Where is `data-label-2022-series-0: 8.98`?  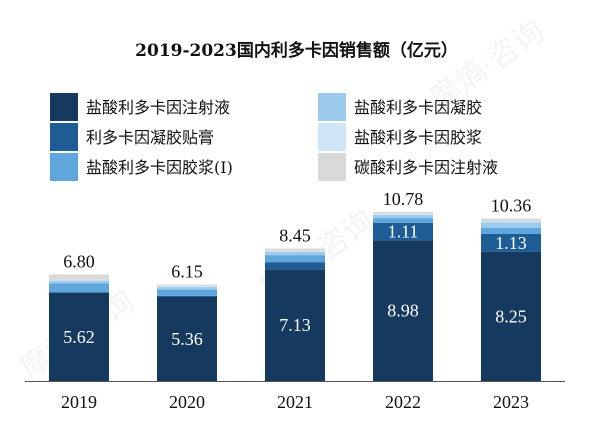 data-label-2022-series-0: 8.98 is located at coordinates (403, 311).